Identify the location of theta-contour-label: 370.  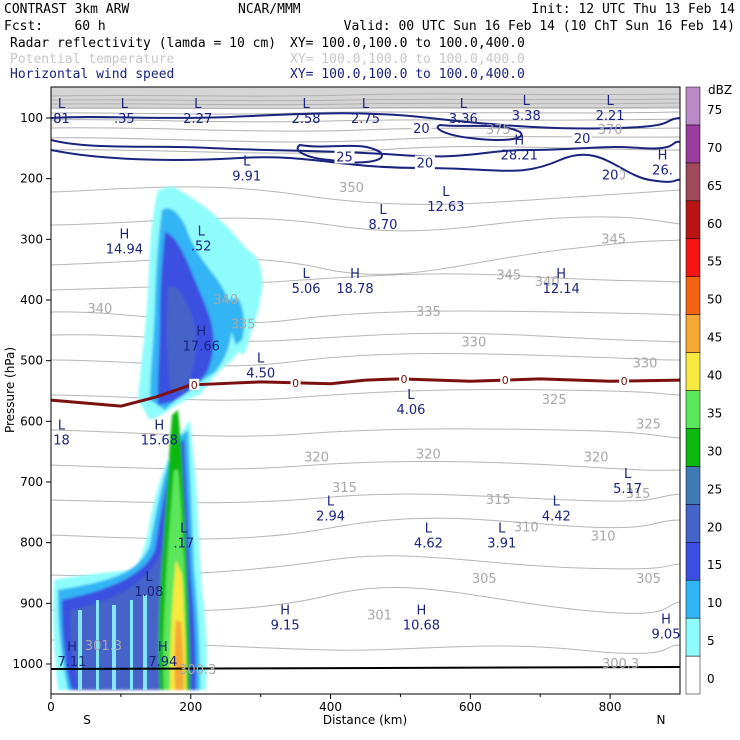
(610, 130).